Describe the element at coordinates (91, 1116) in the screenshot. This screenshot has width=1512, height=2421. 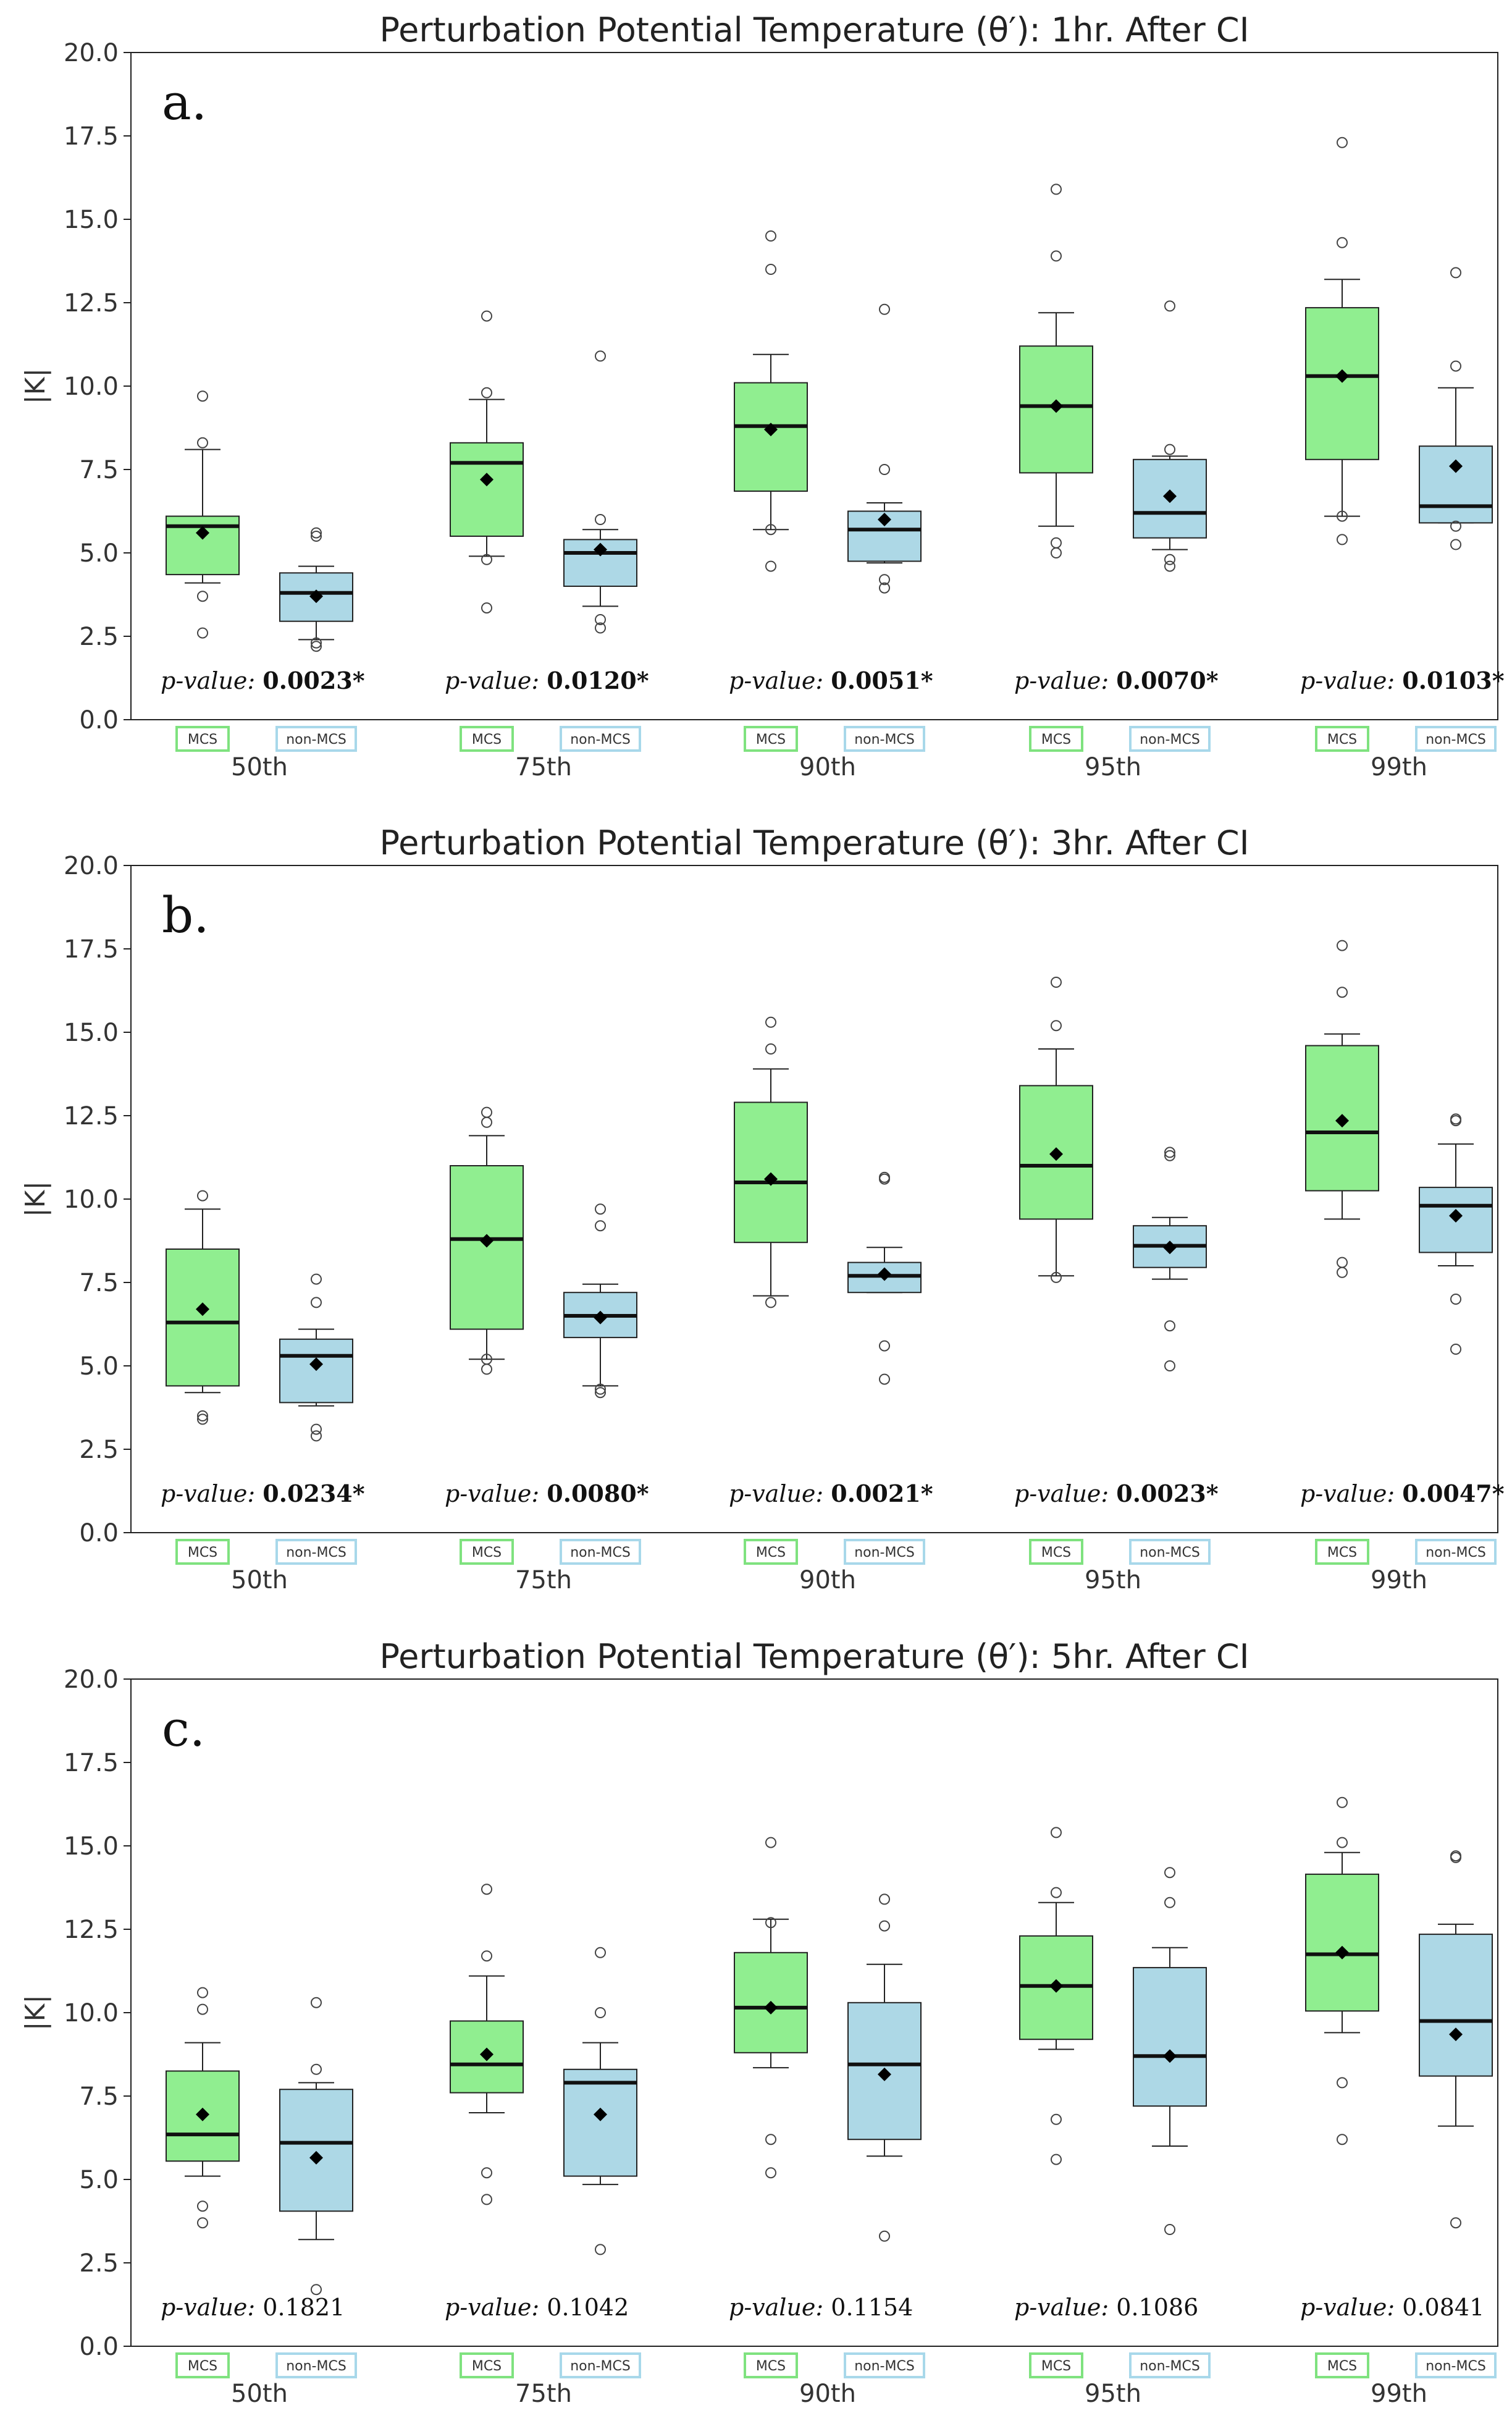
I see `y-tick-label: 12.5` at that location.